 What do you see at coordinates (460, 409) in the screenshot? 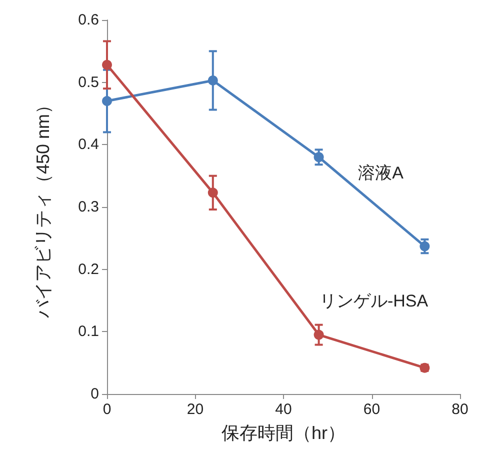
I see `x-tick-label: 80` at bounding box center [460, 409].